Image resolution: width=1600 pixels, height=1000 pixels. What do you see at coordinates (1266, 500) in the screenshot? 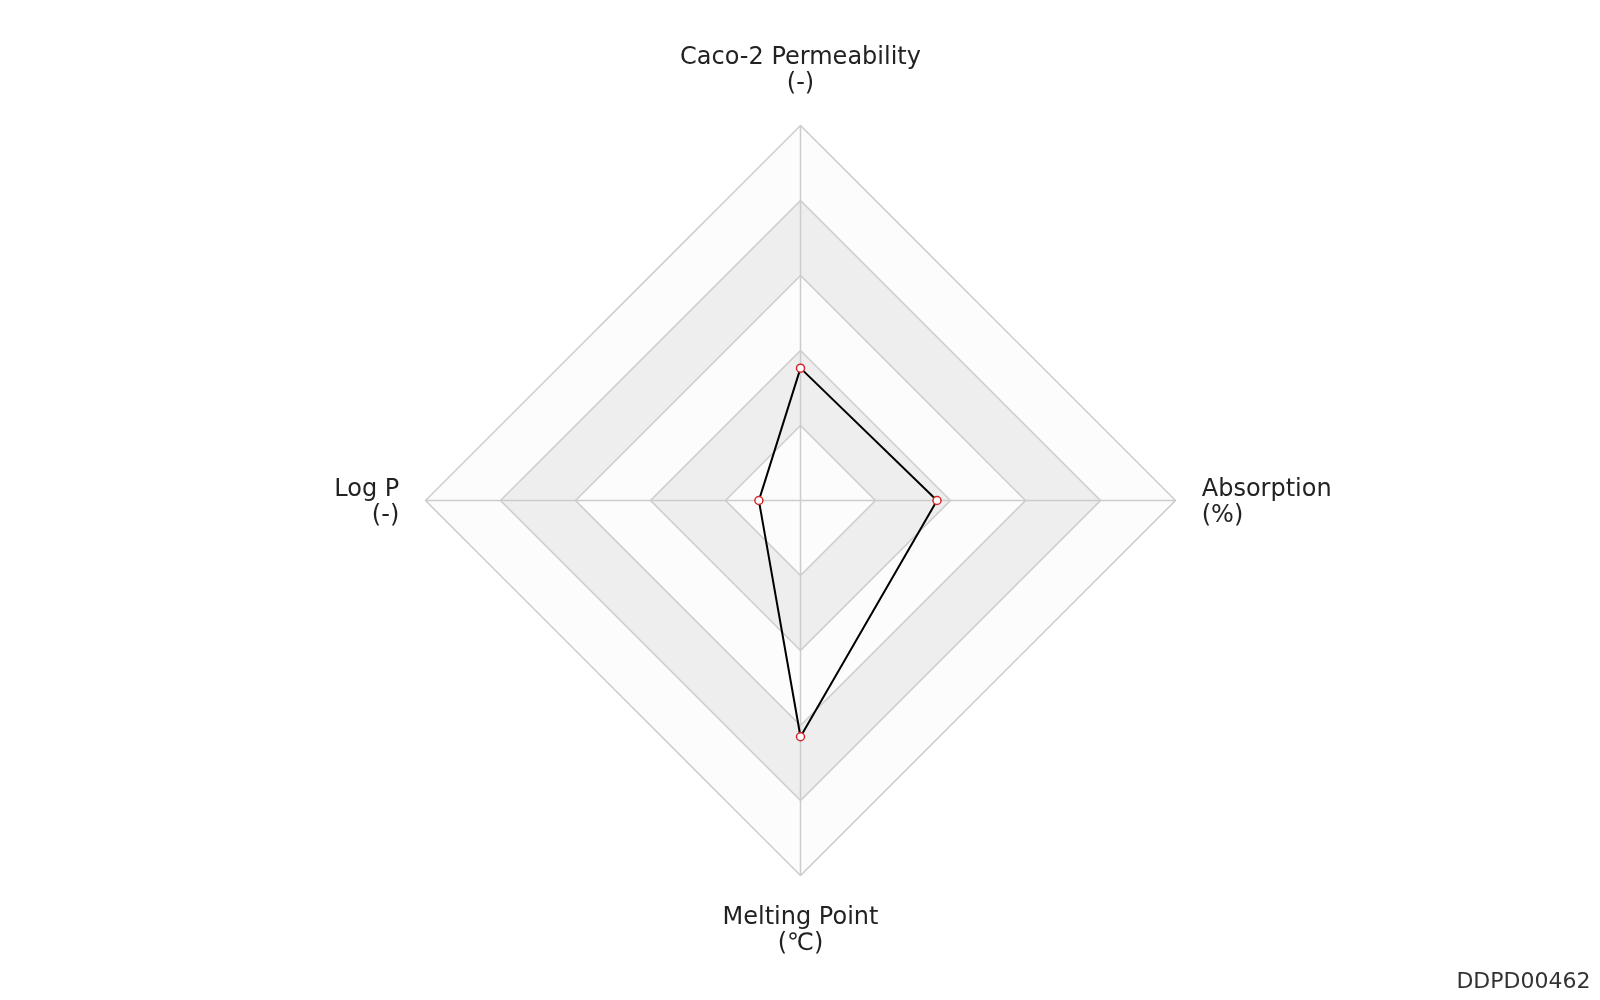
I see `spoke-label: Absorption (%)` at bounding box center [1266, 500].